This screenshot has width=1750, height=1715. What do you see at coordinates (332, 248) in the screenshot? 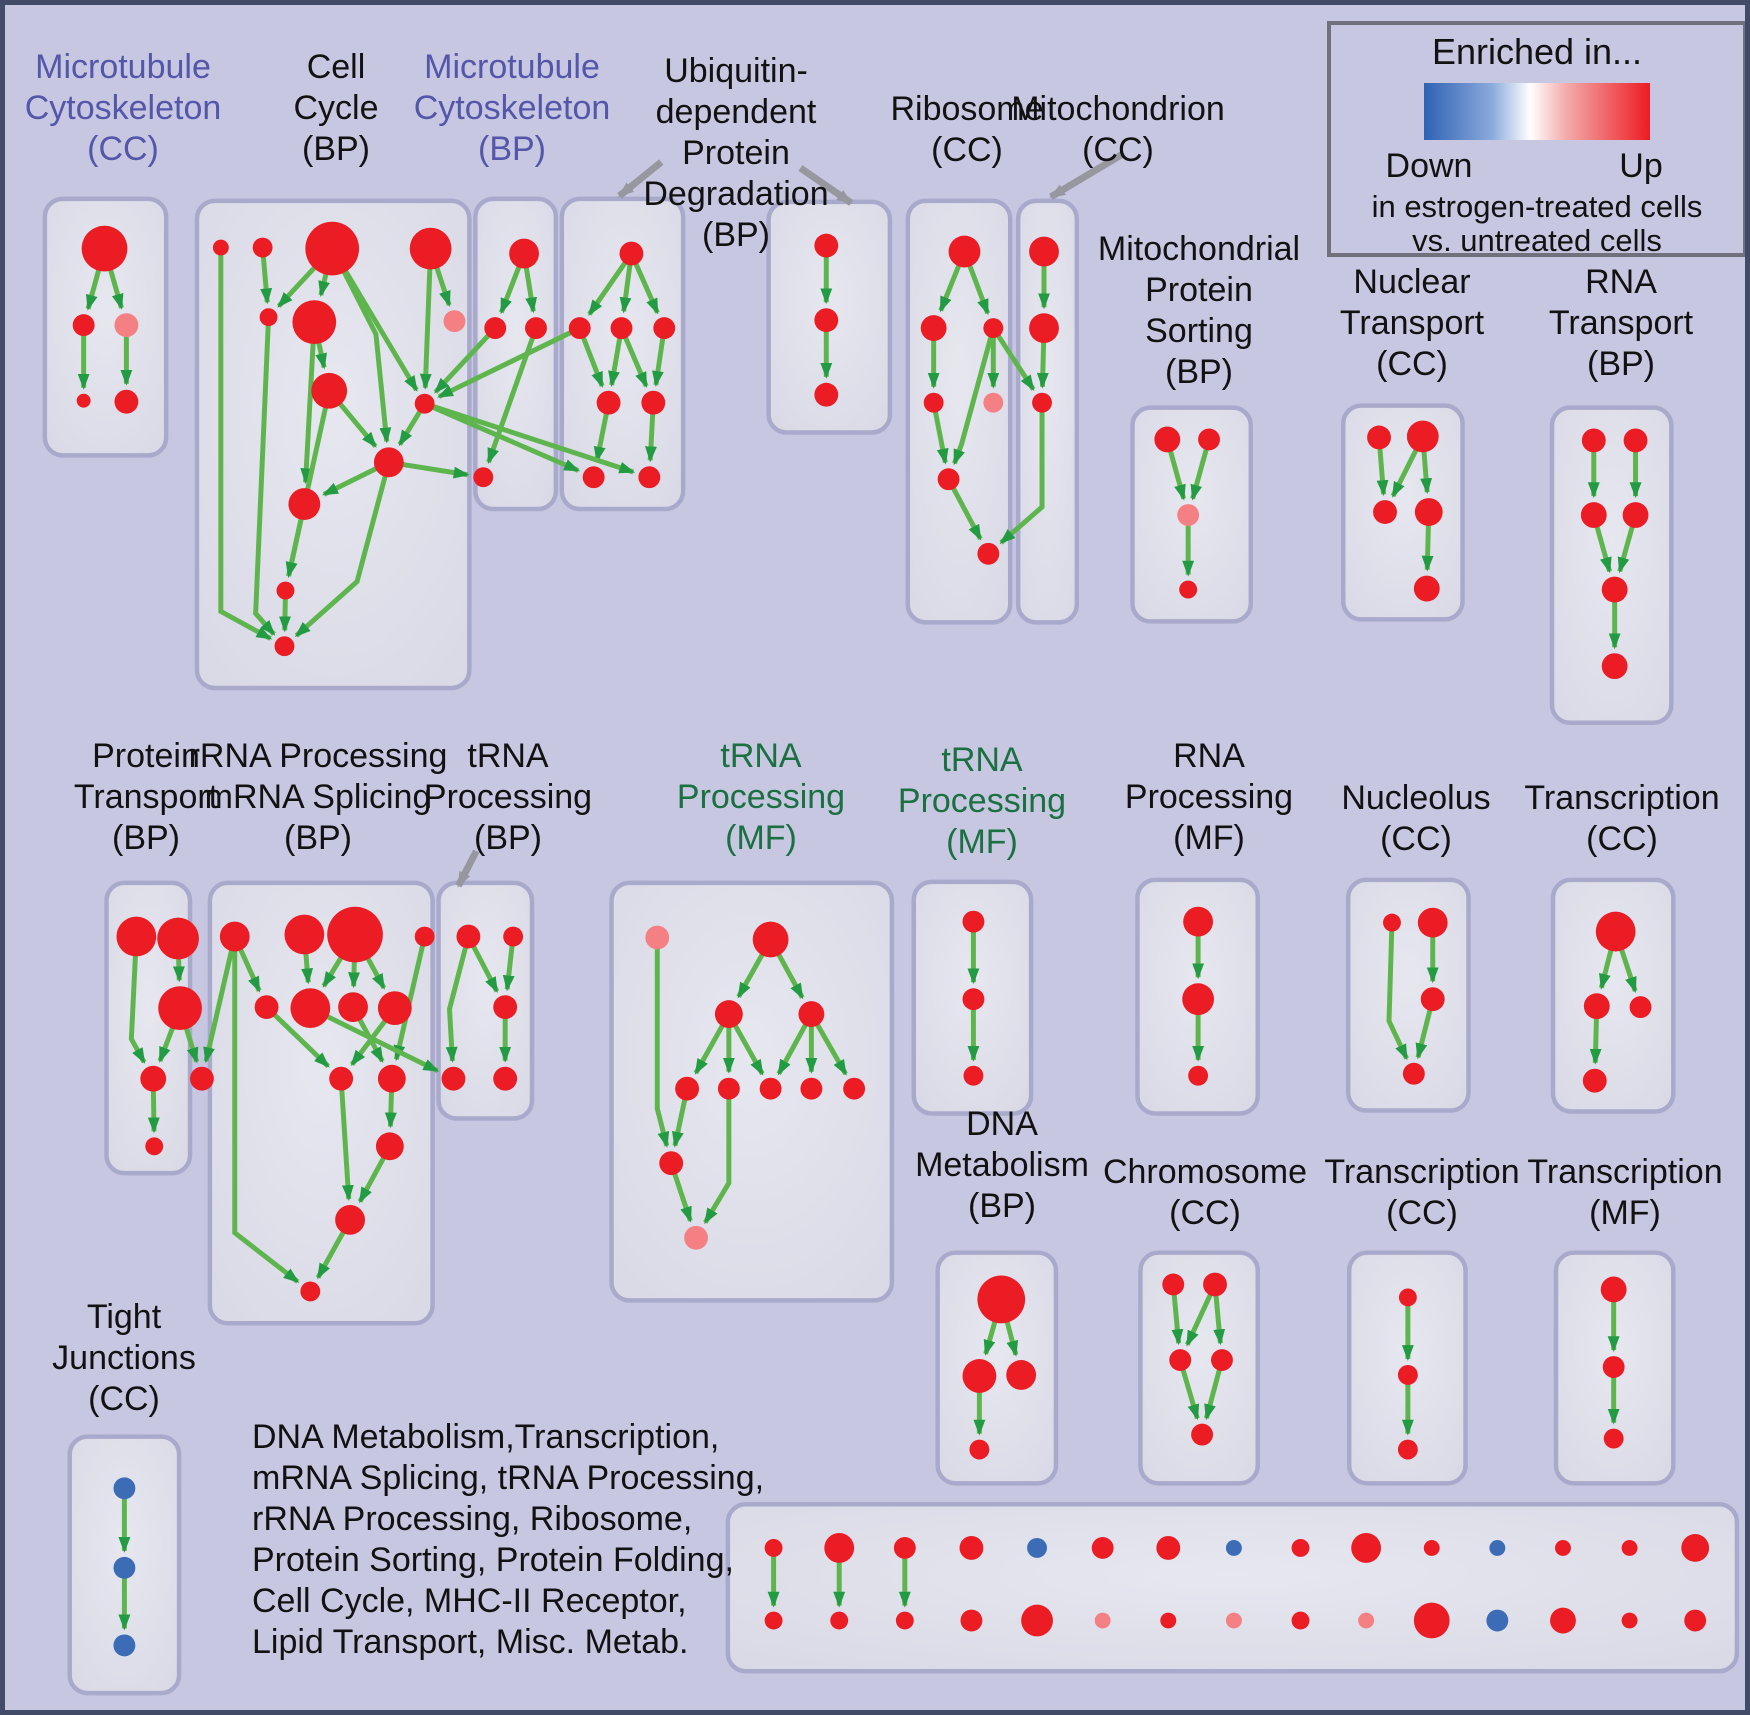
I see `node-c3` at bounding box center [332, 248].